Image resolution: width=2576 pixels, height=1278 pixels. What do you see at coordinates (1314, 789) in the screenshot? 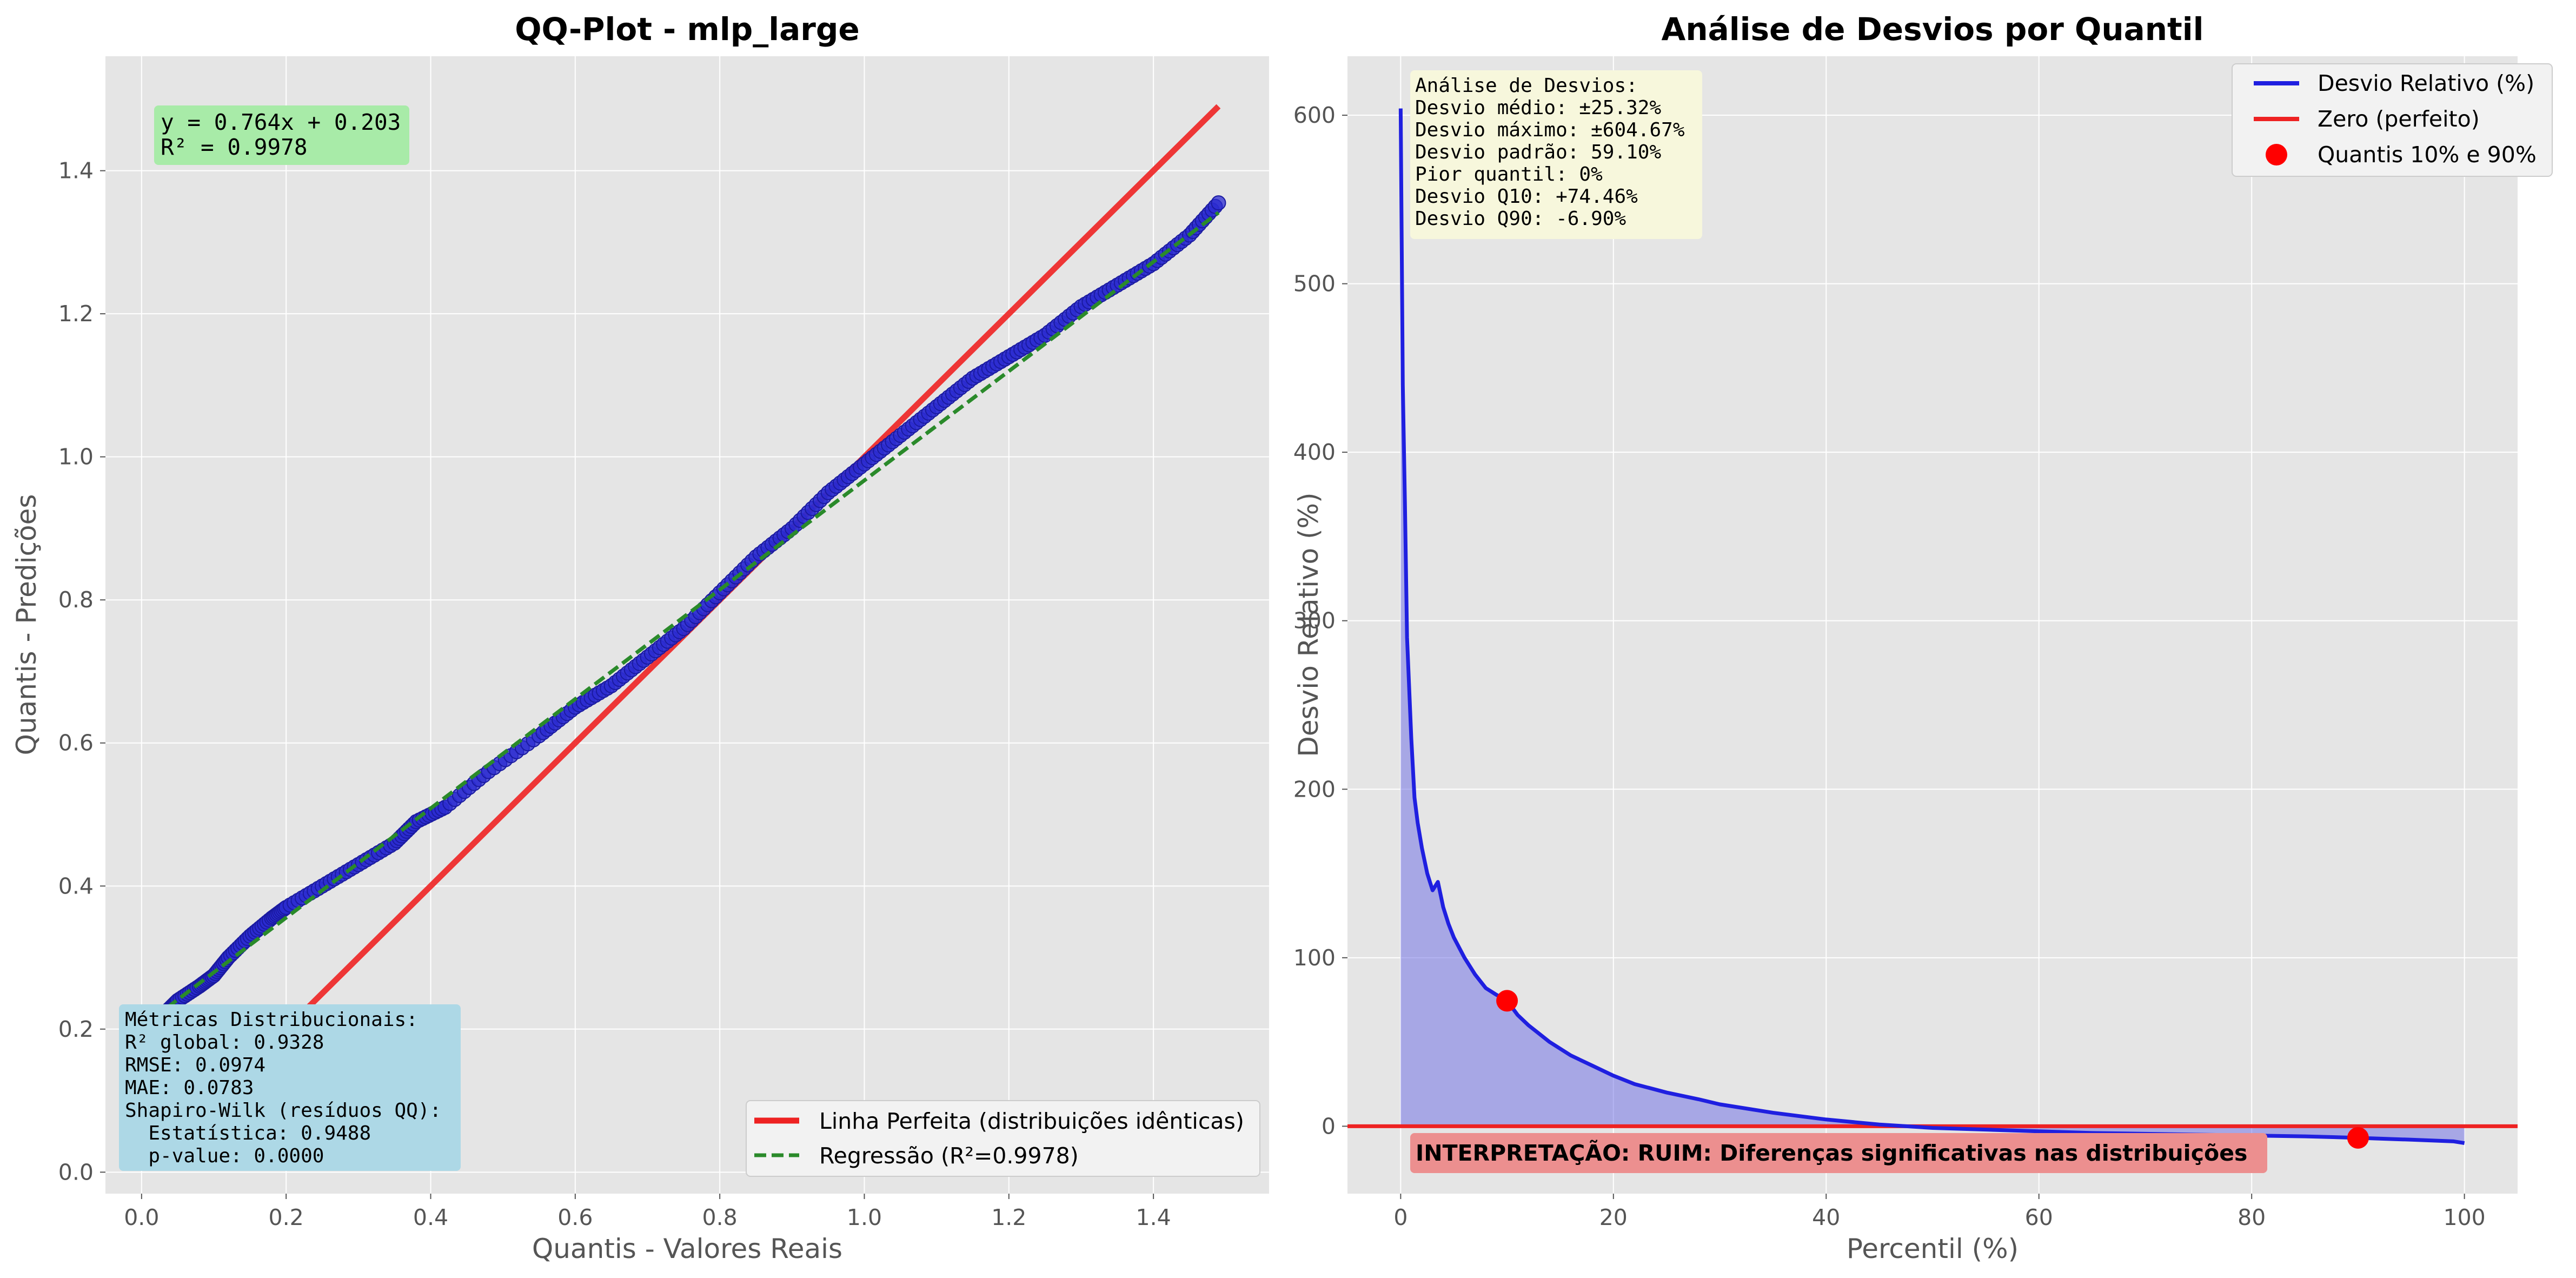
I see `dv-y-tick-label: 200` at bounding box center [1314, 789].